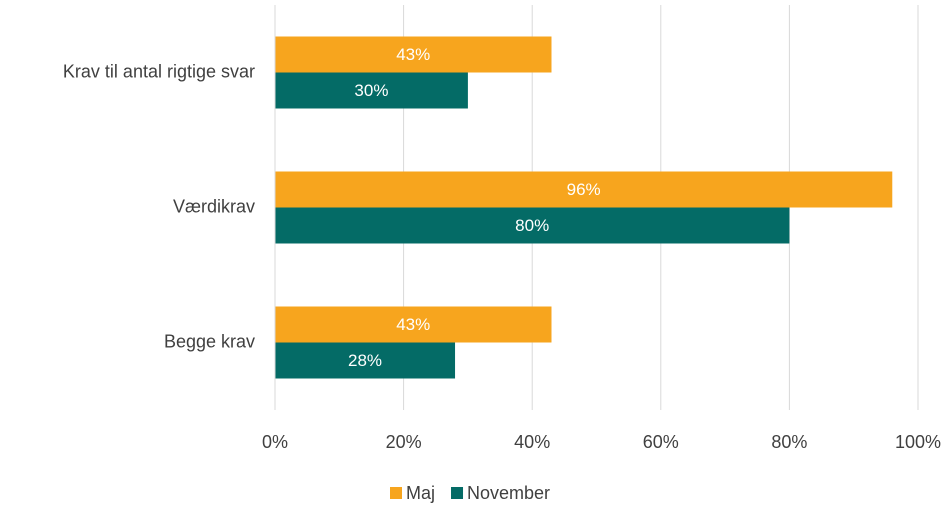  I want to click on x-tick-label: 100%, so click(918, 442).